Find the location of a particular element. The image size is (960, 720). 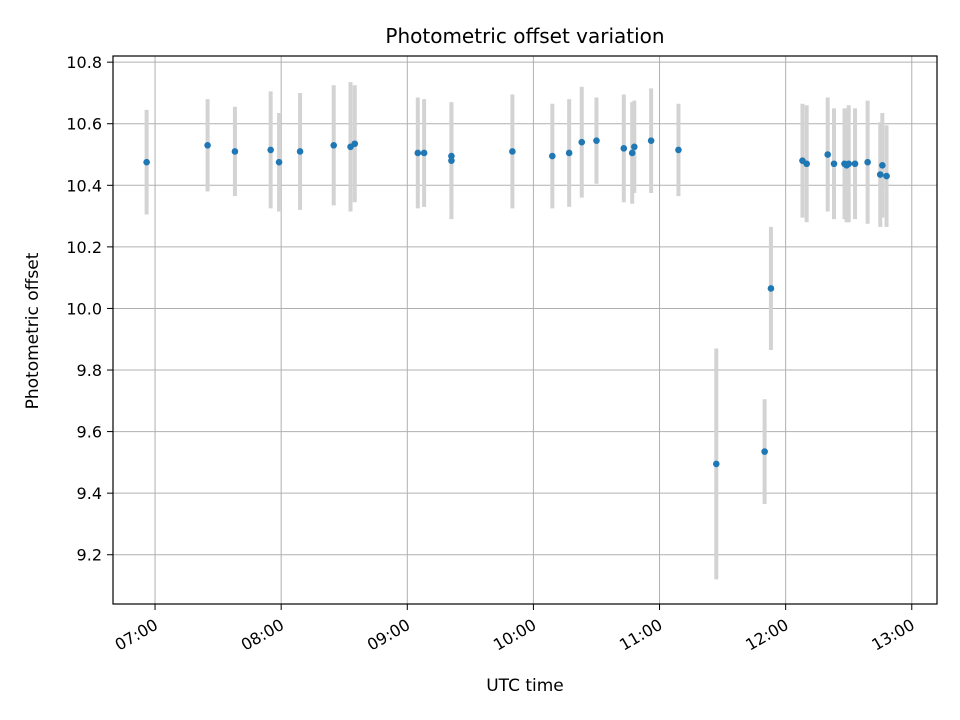

x-tick-label: 08:00 is located at coordinates (262, 635).